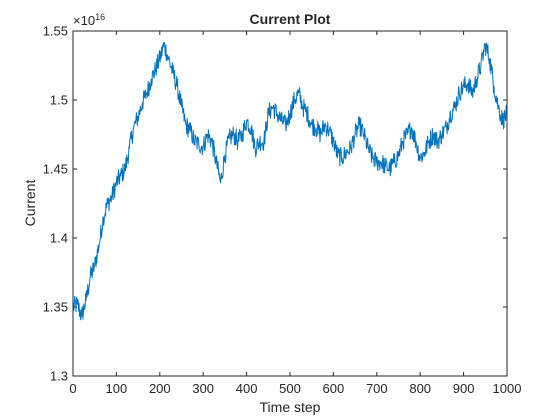 The image size is (560, 420). Describe the element at coordinates (290, 19) in the screenshot. I see `chart-title: Current Plot` at that location.